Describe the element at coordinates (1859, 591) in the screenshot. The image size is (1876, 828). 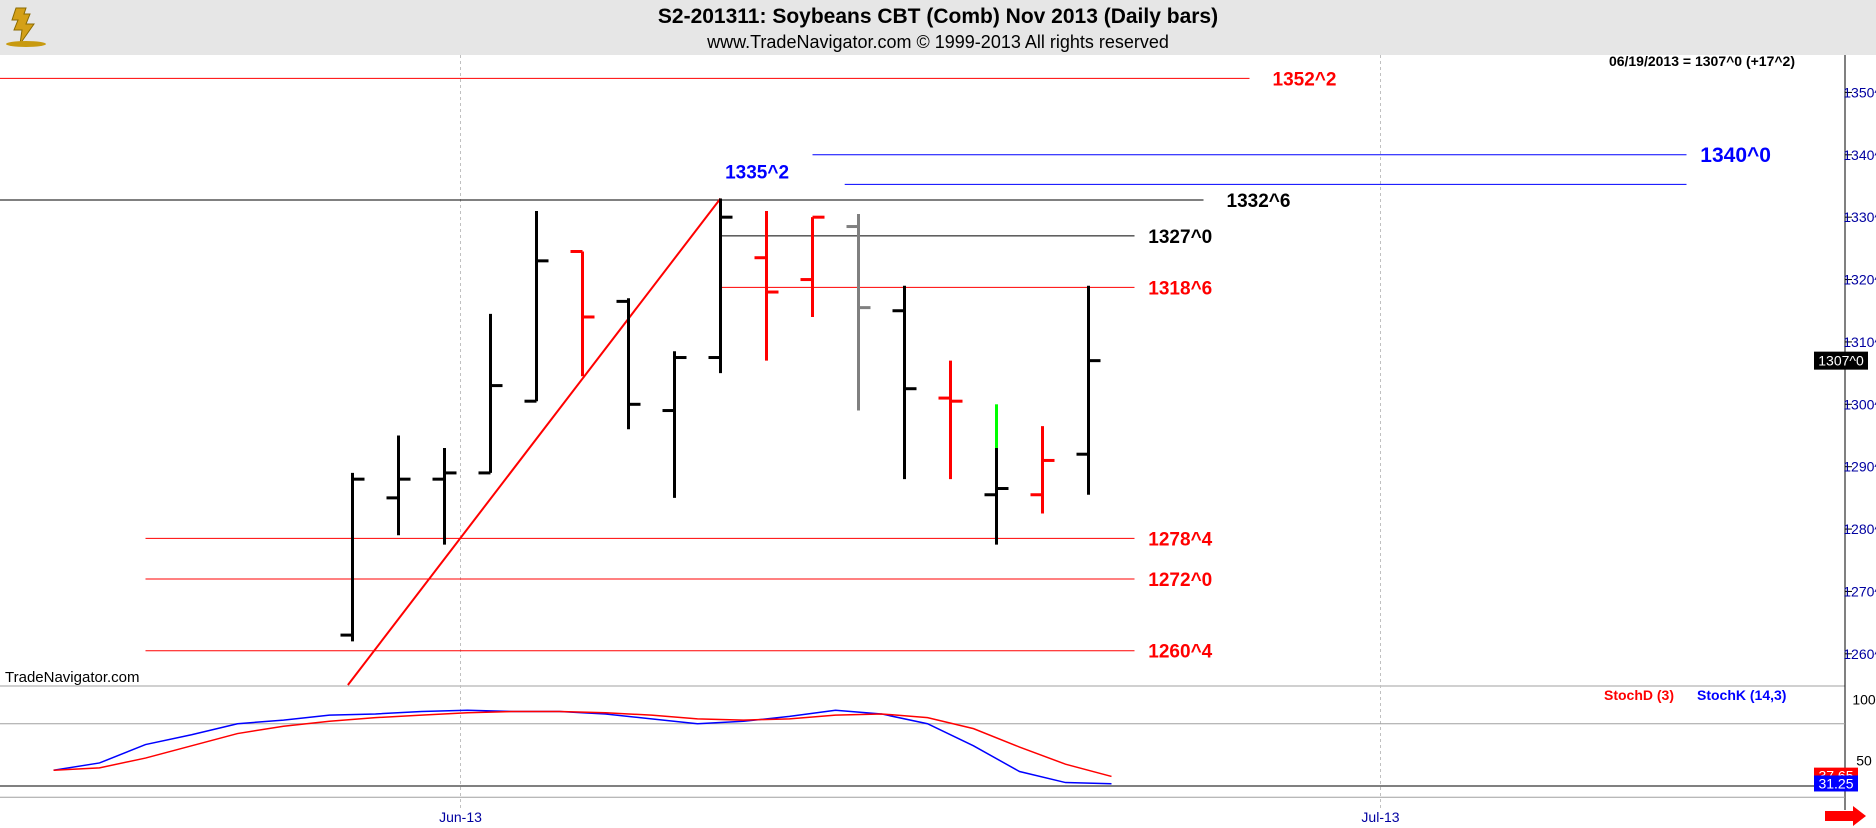
I see `price-tick-label: 1270^0` at that location.